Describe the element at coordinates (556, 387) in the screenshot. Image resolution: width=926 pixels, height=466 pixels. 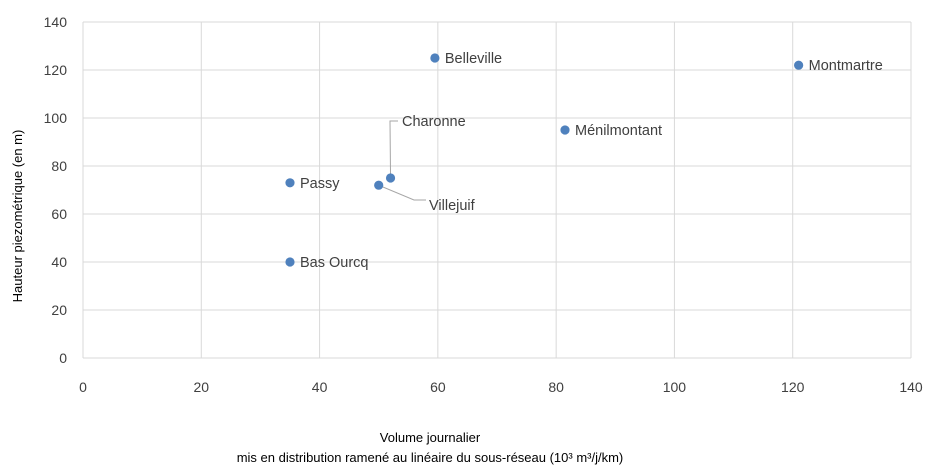
I see `x-tick-label: 80` at that location.